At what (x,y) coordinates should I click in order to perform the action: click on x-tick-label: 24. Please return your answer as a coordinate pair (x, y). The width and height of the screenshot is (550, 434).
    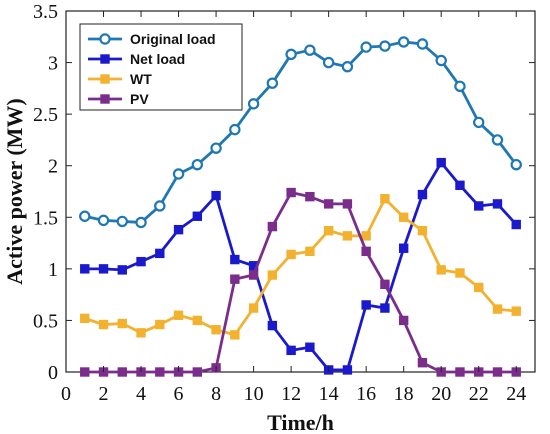
    Looking at the image, I should click on (516, 394).